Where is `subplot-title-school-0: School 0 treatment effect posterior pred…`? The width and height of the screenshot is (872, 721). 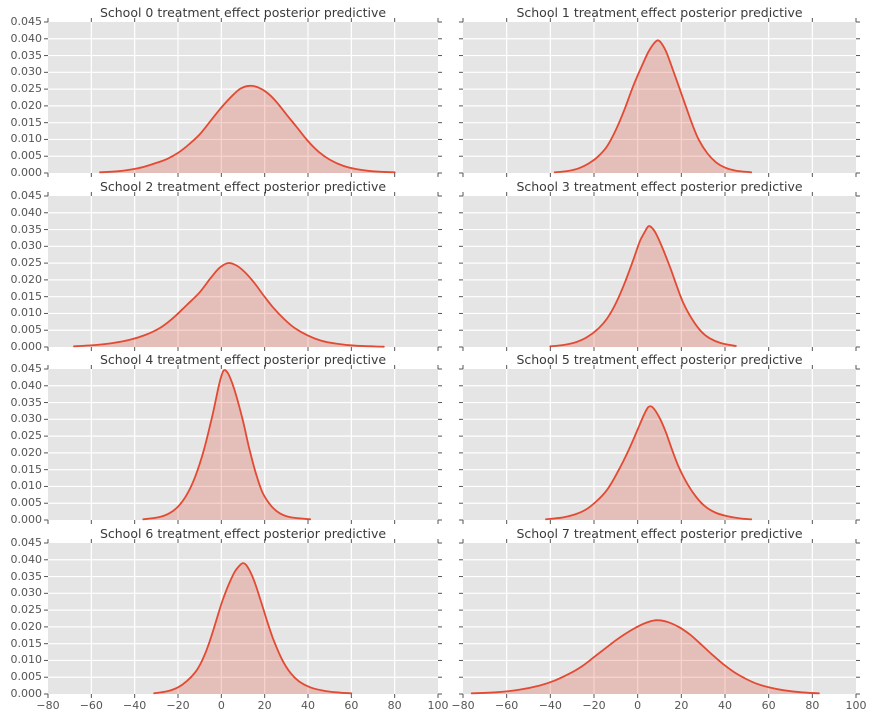
subplot-title-school-0: School 0 treatment effect posterior pred… is located at coordinates (243, 12).